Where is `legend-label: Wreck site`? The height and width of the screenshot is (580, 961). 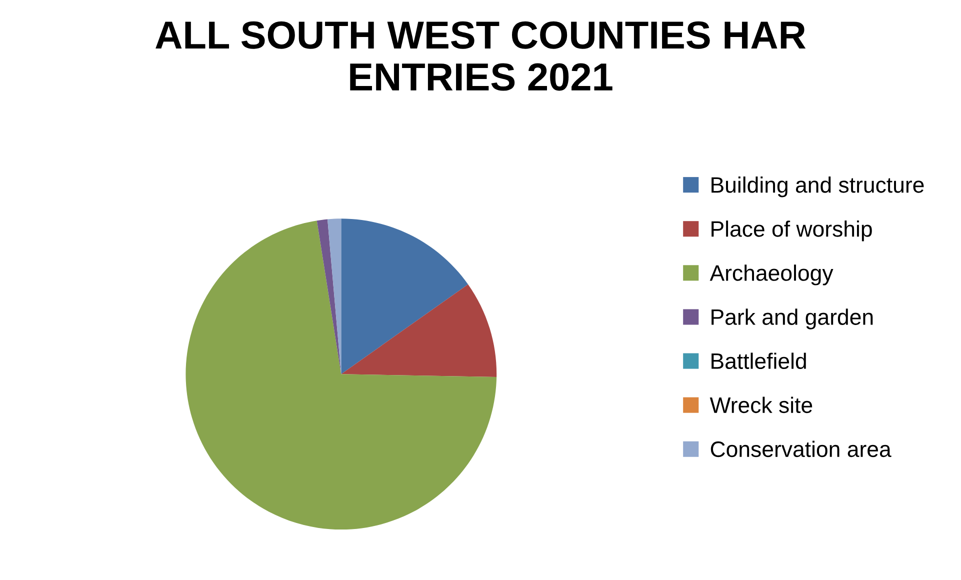 legend-label: Wreck site is located at coordinates (761, 405).